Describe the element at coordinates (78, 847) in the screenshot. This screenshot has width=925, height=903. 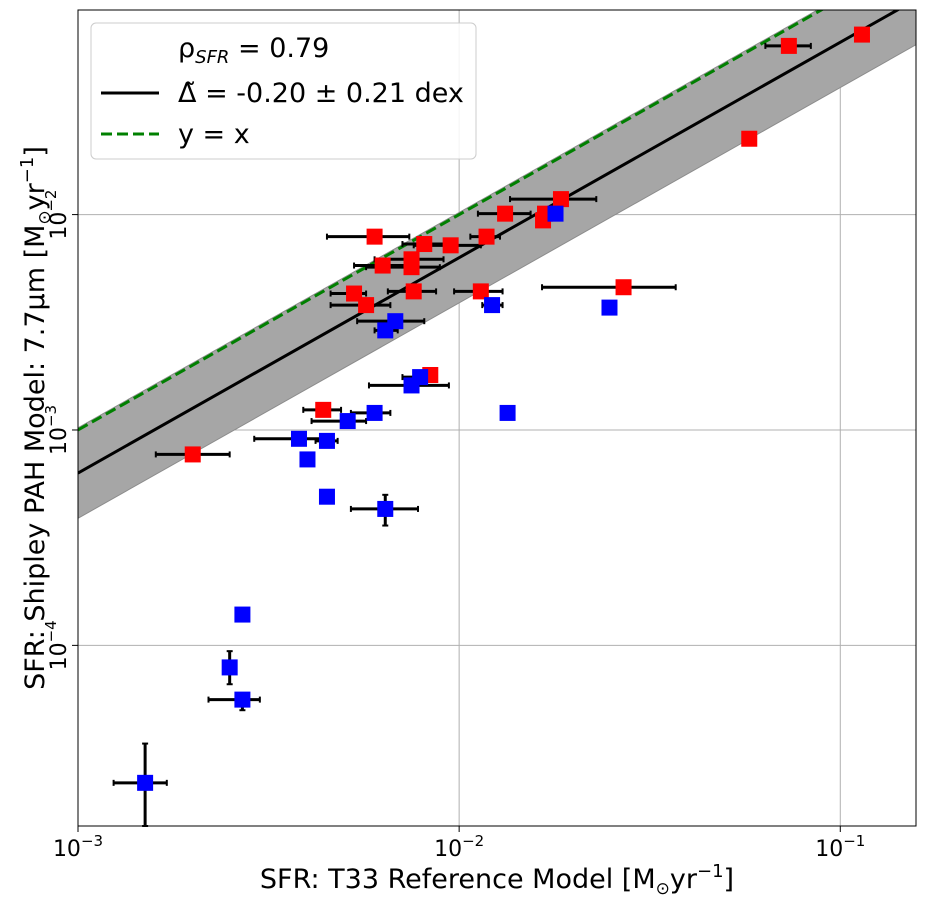
I see `x-tick-label: 10⁻³` at that location.